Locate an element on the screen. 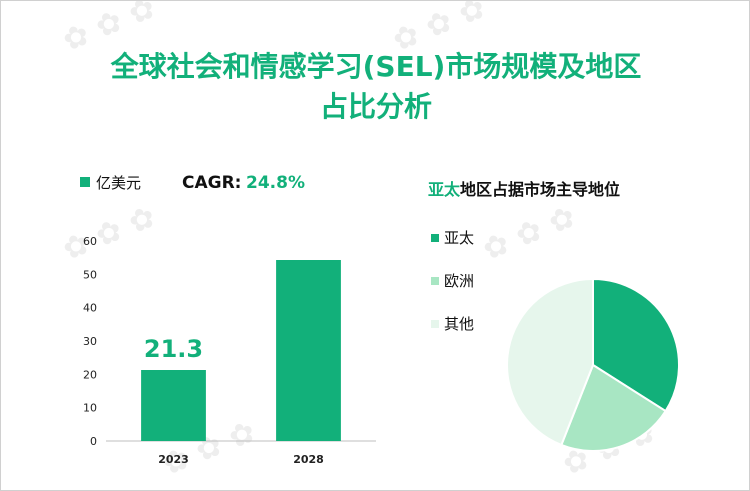  y-tick-label: 40 is located at coordinates (90, 308).